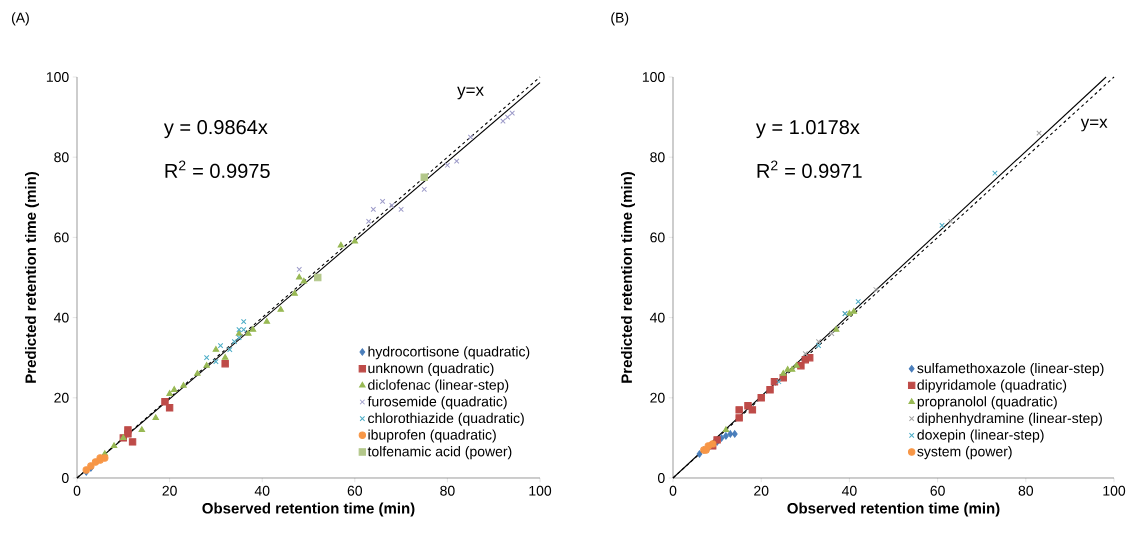  I want to click on legend-label: chlorothiazide (quadratic), so click(446, 419).